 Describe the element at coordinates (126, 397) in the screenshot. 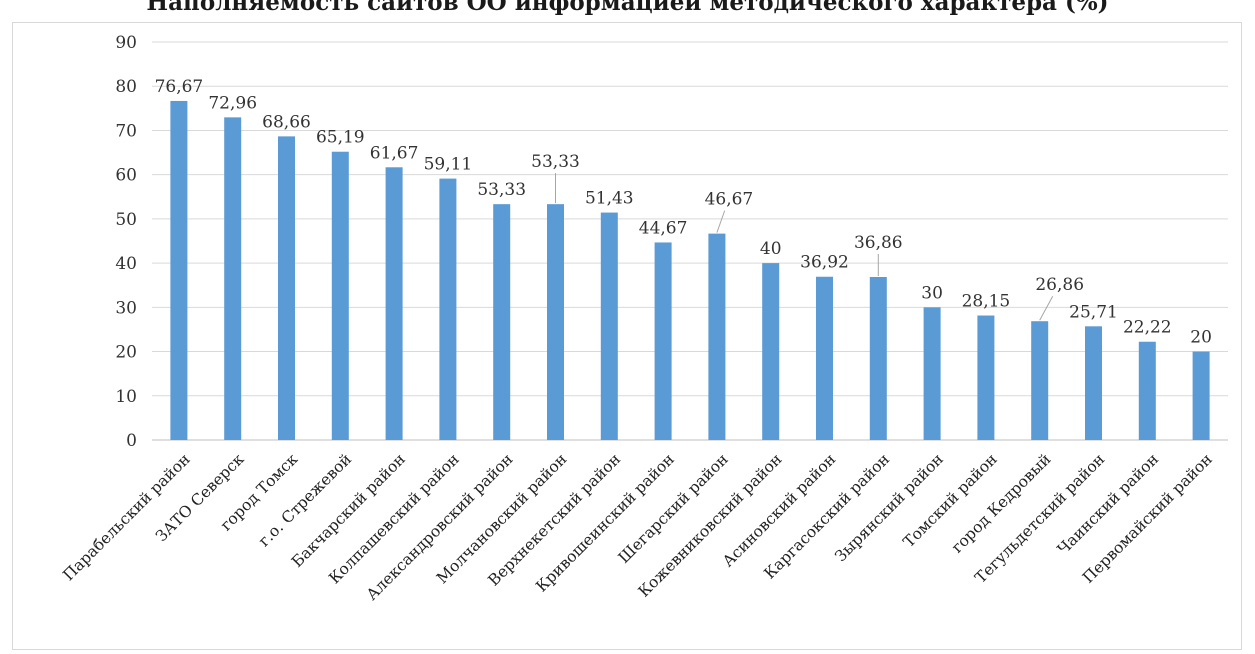

I see `y-tick-label: 10` at that location.